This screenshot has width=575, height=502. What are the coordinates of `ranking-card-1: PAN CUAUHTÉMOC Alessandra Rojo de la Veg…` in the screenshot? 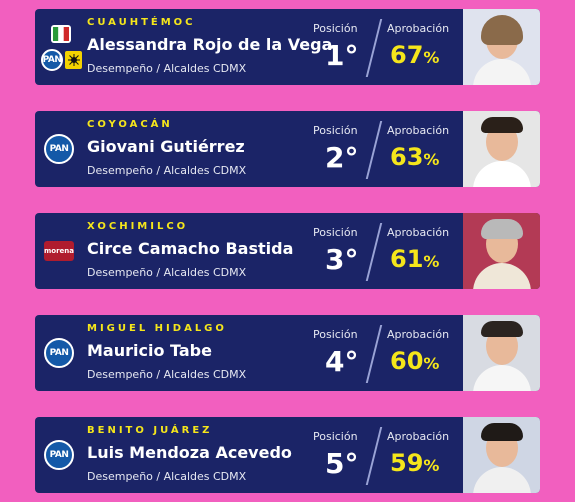 It's located at (287, 47).